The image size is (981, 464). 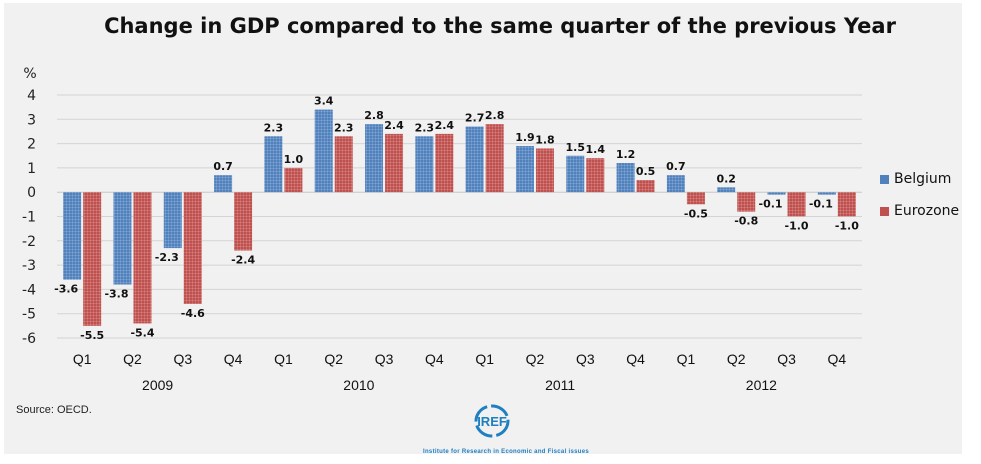 I want to click on data-label: 1.4, so click(x=596, y=149).